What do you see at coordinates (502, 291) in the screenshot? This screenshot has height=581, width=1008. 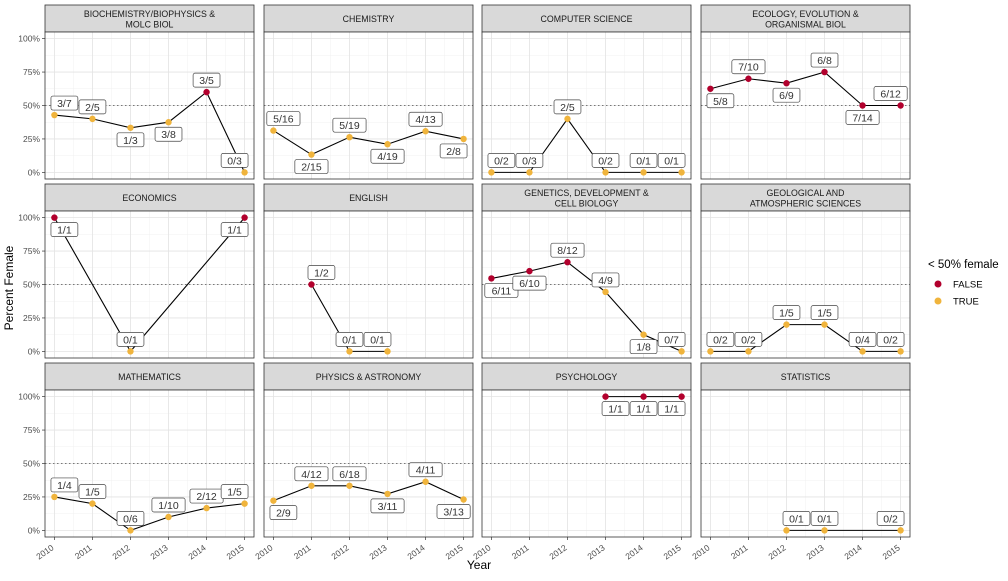 I see `data-label: 6/11` at bounding box center [502, 291].